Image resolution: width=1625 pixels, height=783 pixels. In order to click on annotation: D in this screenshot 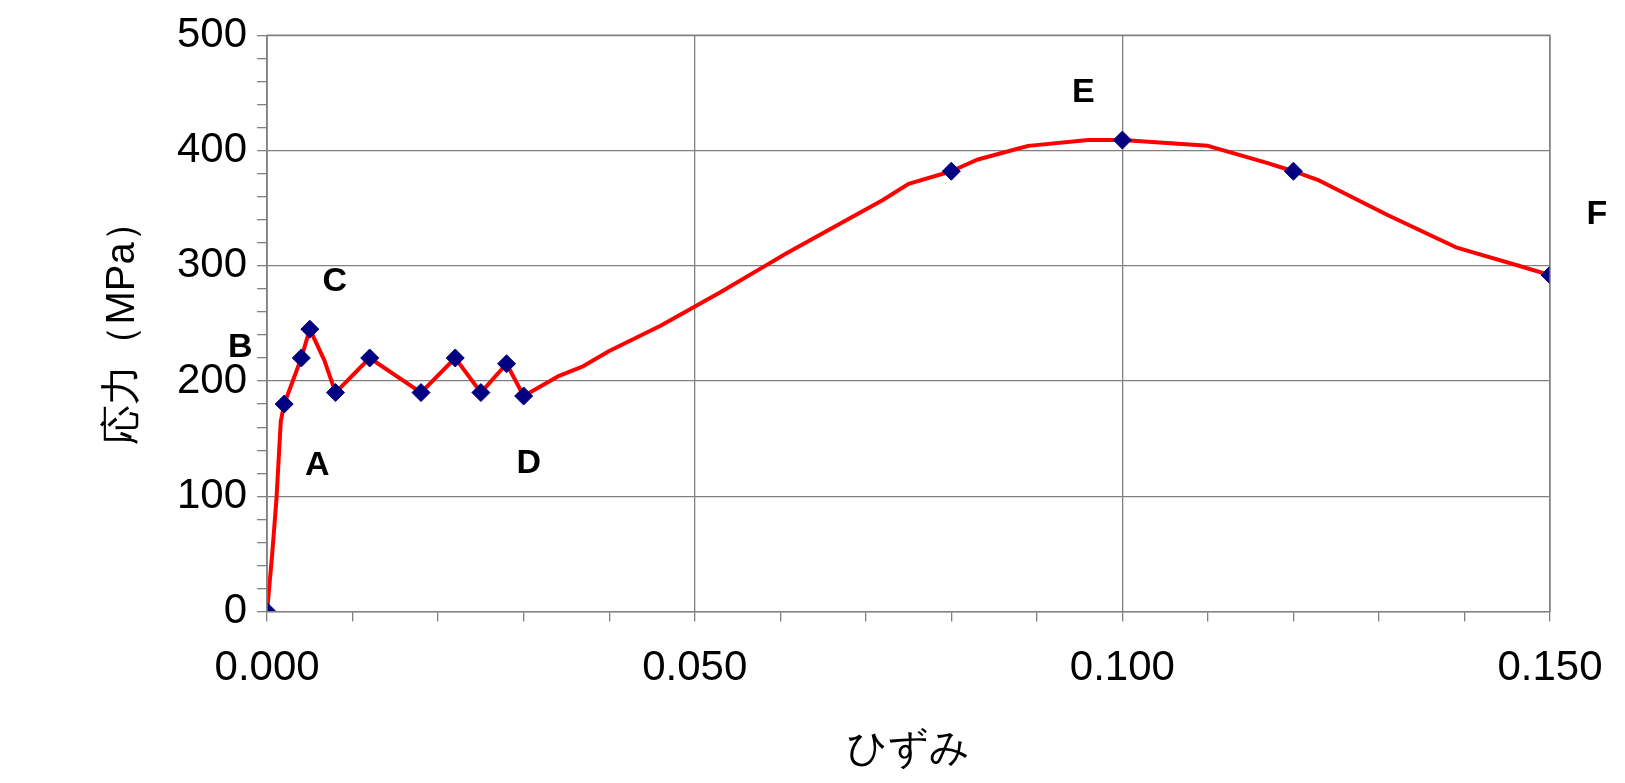, I will do `click(528, 461)`.